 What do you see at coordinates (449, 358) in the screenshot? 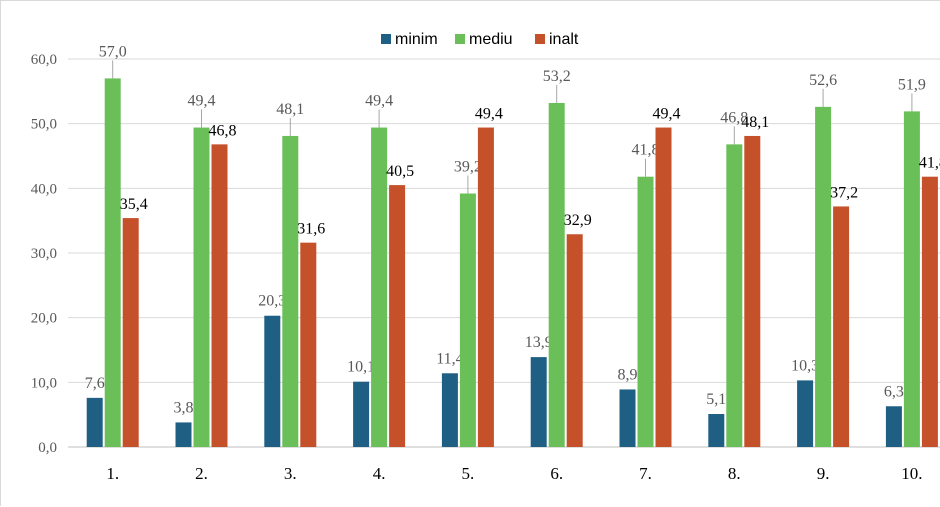
I see `data-label-minim: 11,4` at bounding box center [449, 358].